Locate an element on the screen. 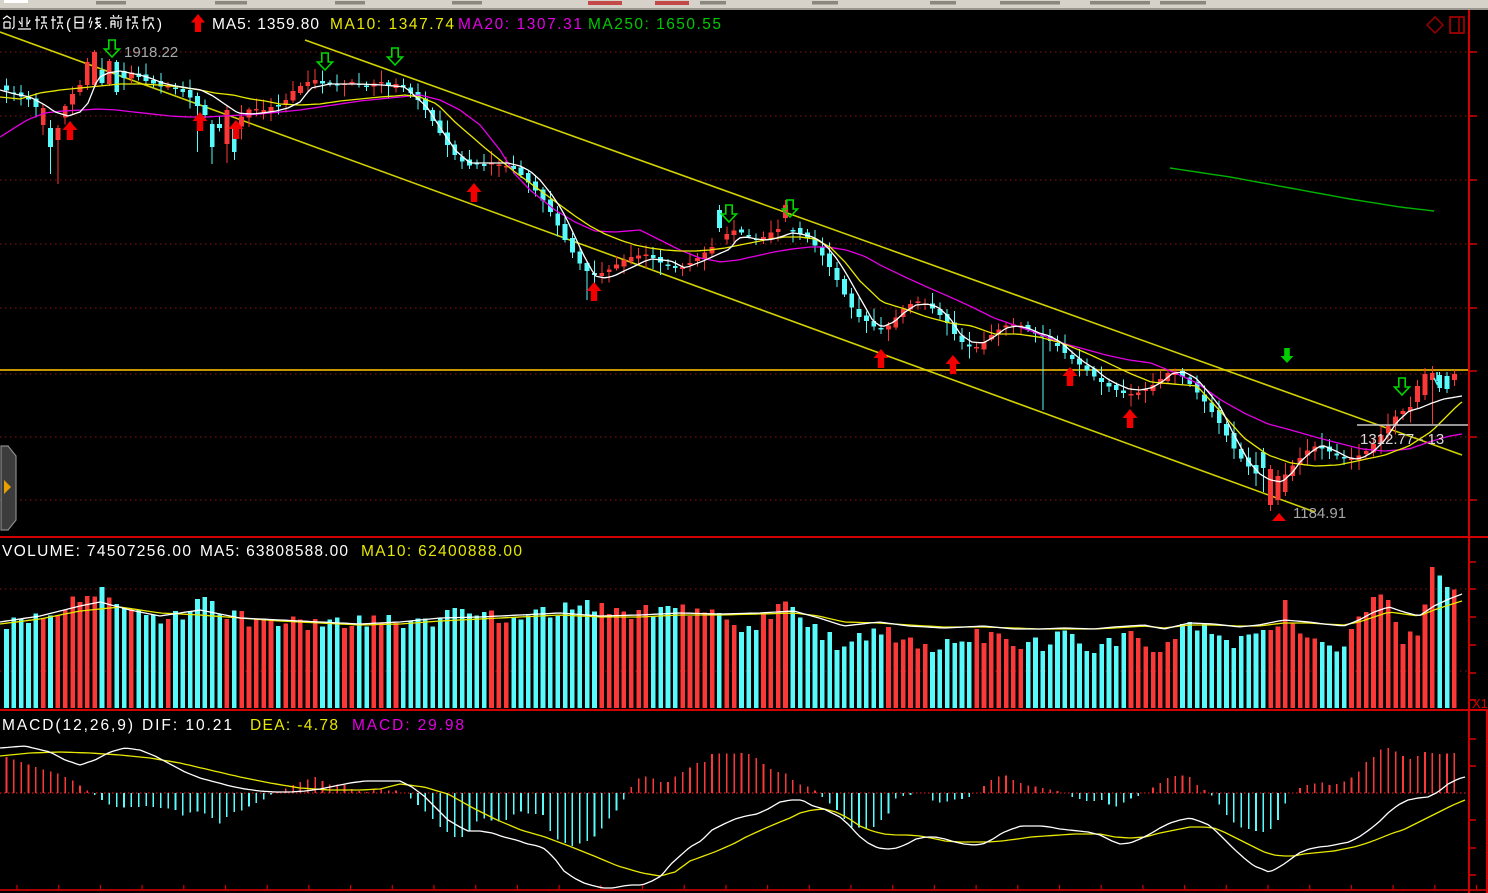 The width and height of the screenshot is (1488, 893). svg-text: MA10: 62400888.00 is located at coordinates (441, 551).